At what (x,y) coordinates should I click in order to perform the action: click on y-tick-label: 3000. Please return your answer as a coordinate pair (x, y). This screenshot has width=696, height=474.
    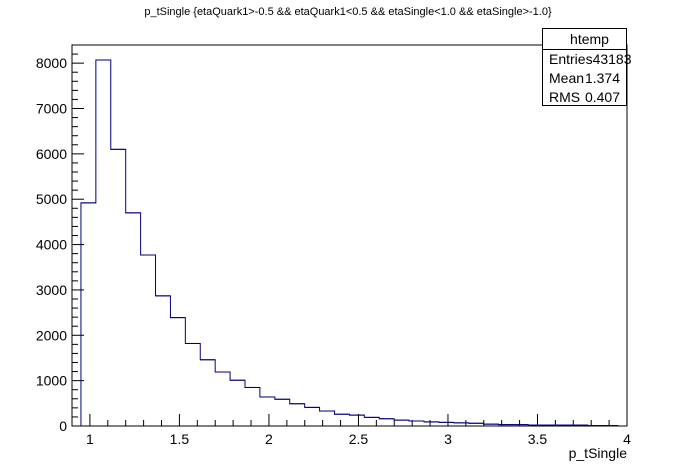
    Looking at the image, I should click on (51, 290).